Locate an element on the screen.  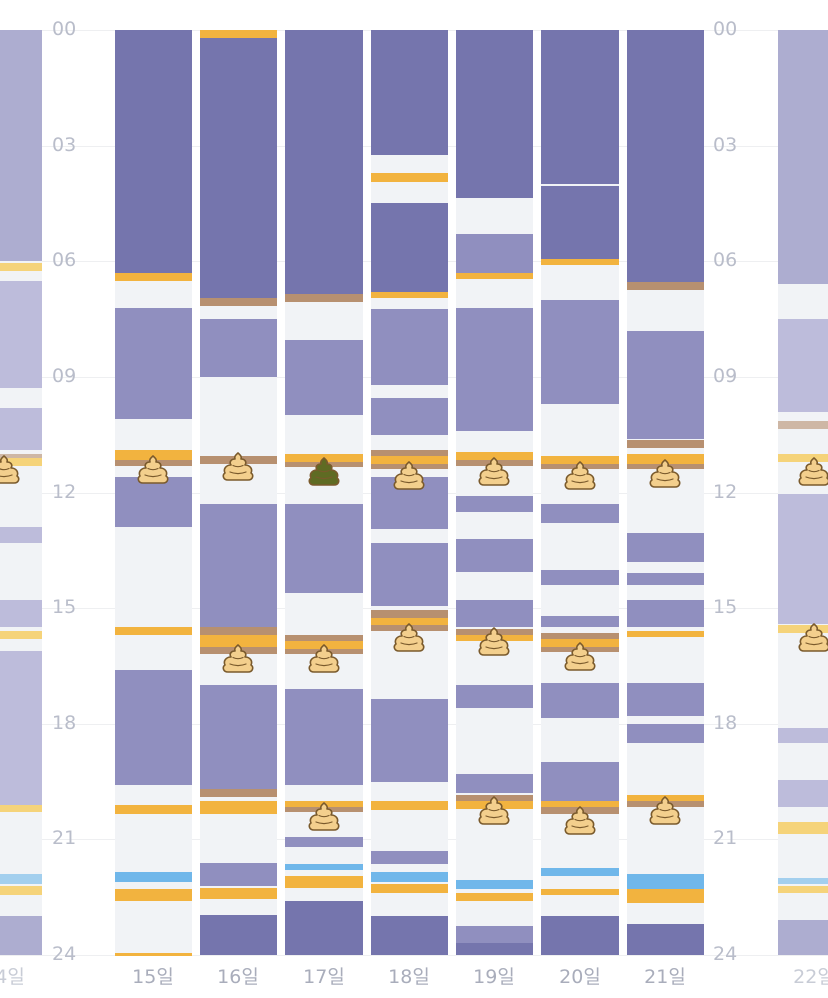
day-label: 14일 is located at coordinates (12, 977).